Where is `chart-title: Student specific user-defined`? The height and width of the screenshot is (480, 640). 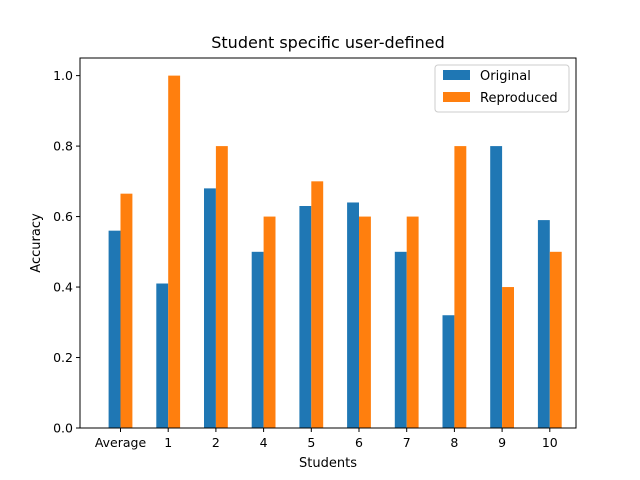
chart-title: Student specific user-defined is located at coordinates (327, 42).